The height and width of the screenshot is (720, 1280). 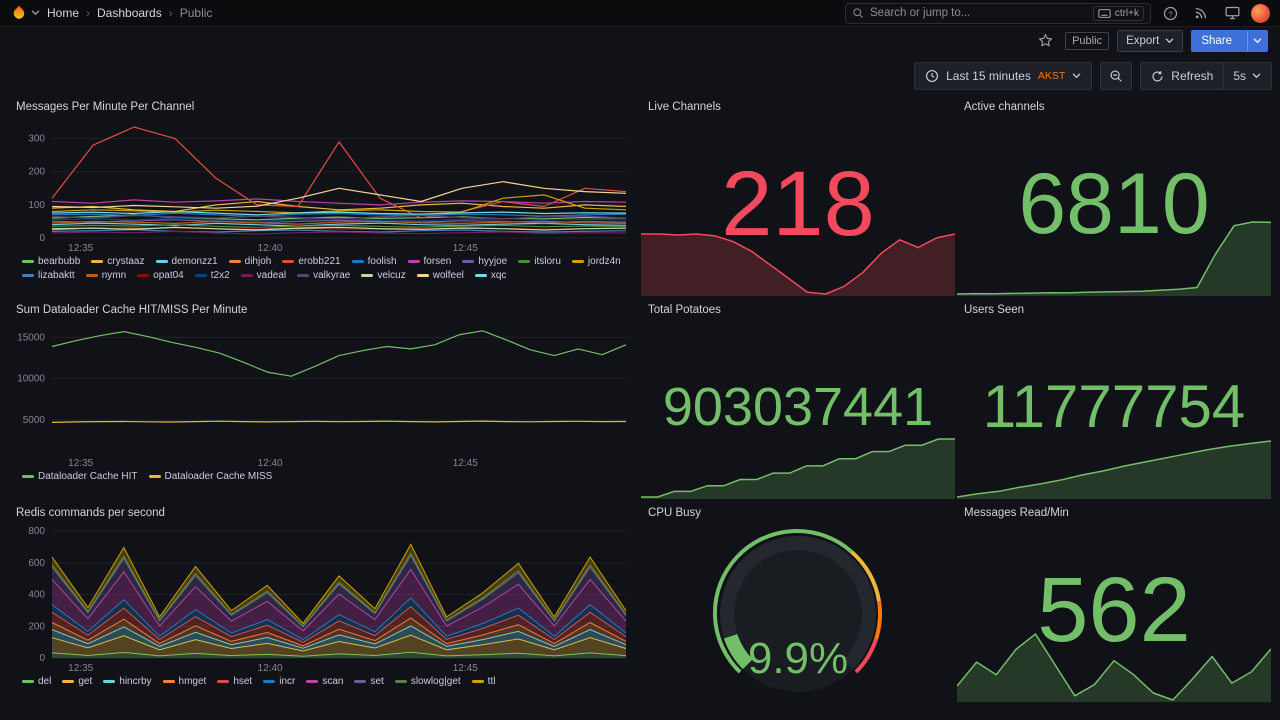 I want to click on legend-item: hmget, so click(x=184, y=681).